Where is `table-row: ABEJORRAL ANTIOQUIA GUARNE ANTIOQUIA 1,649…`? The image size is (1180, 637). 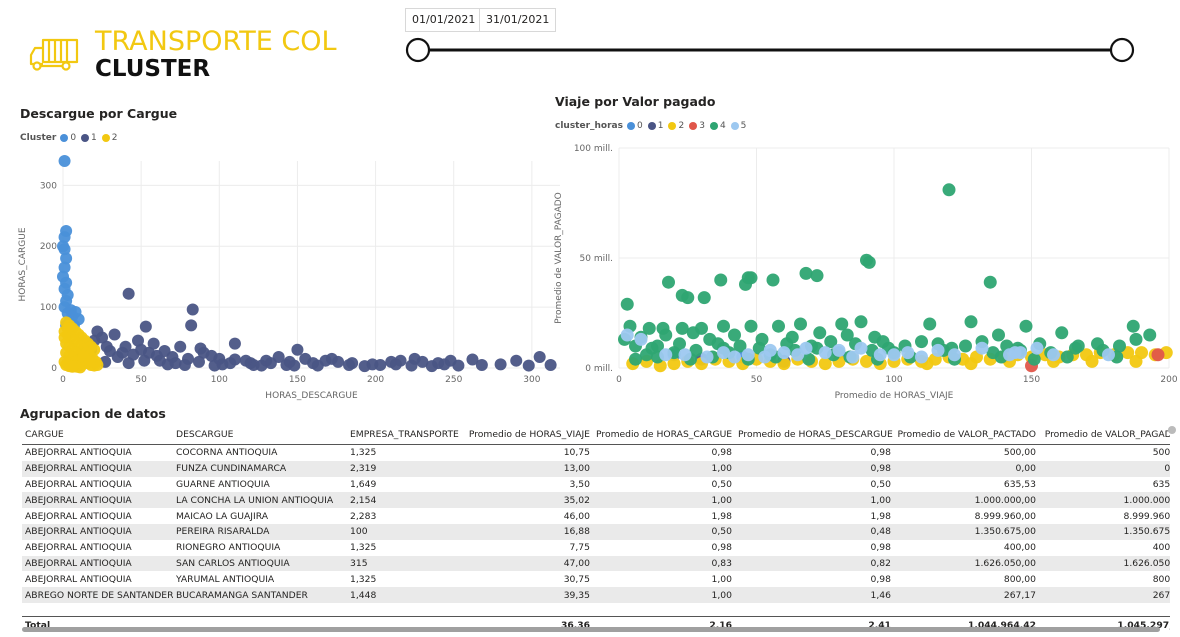 table-row: ABEJORRAL ANTIOQUIA GUARNE ANTIOQUIA 1,649… is located at coordinates (596, 485).